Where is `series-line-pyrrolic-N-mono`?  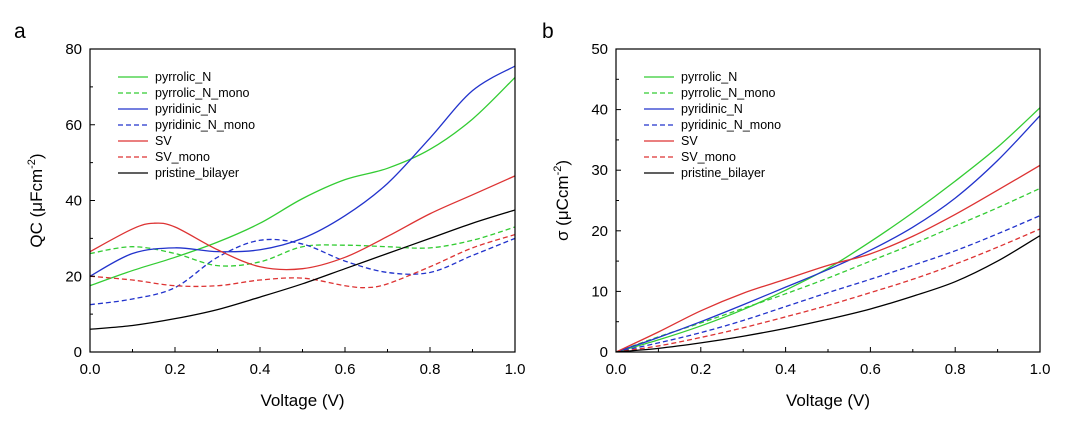 series-line-pyrrolic-N-mono is located at coordinates (302, 246).